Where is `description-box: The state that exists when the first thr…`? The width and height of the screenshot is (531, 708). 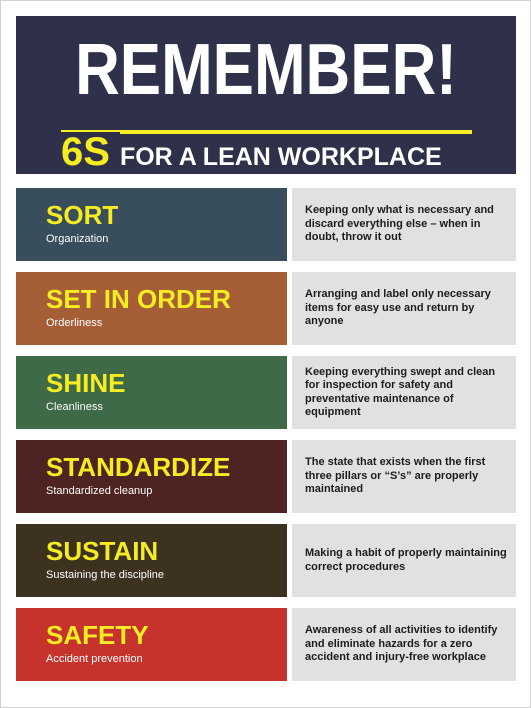
description-box: The state that exists when the first thr… is located at coordinates (404, 476).